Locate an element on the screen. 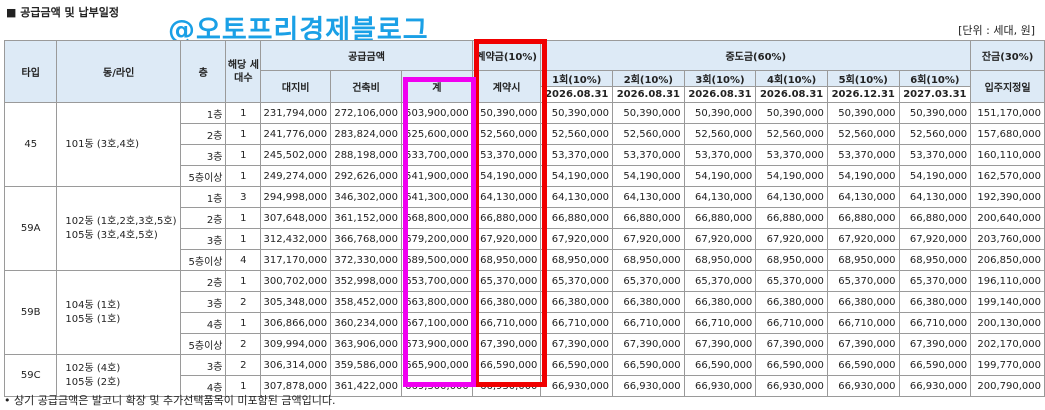  land-cell: 241,776,000 is located at coordinates (296, 134).